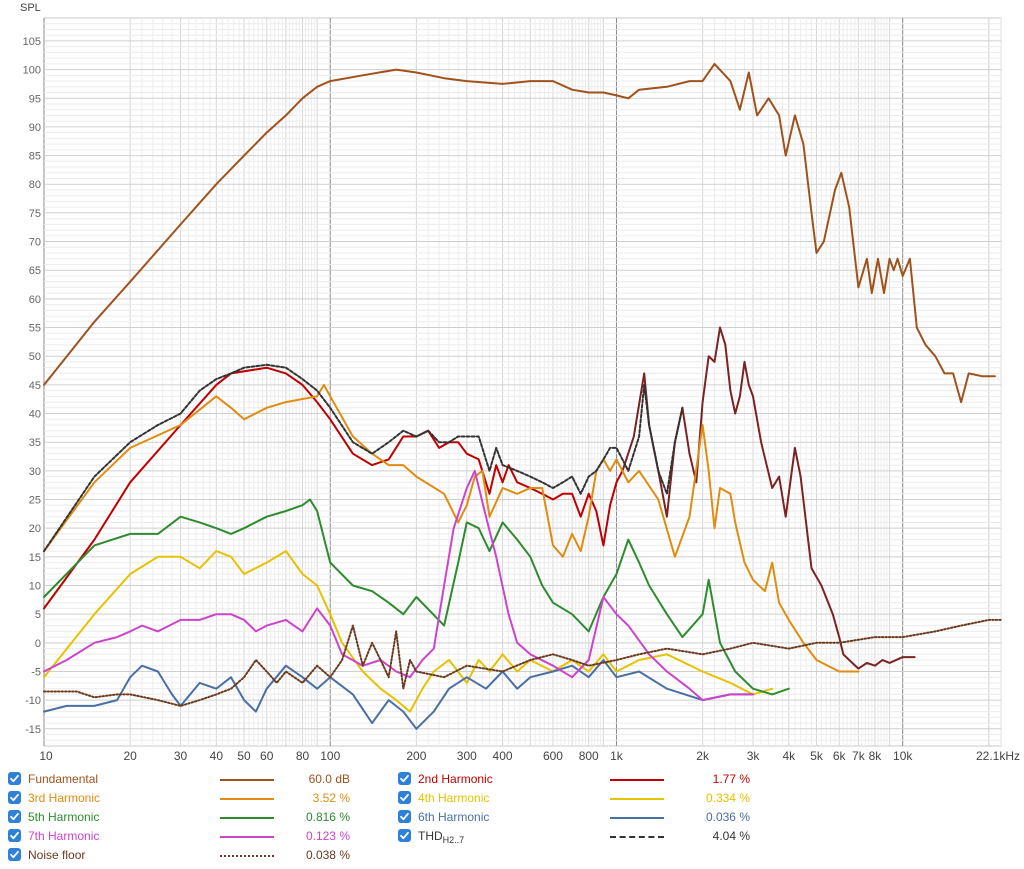 This screenshot has height=869, width=1024. Describe the element at coordinates (589, 756) in the screenshot. I see `x-tick-label: 800` at that location.